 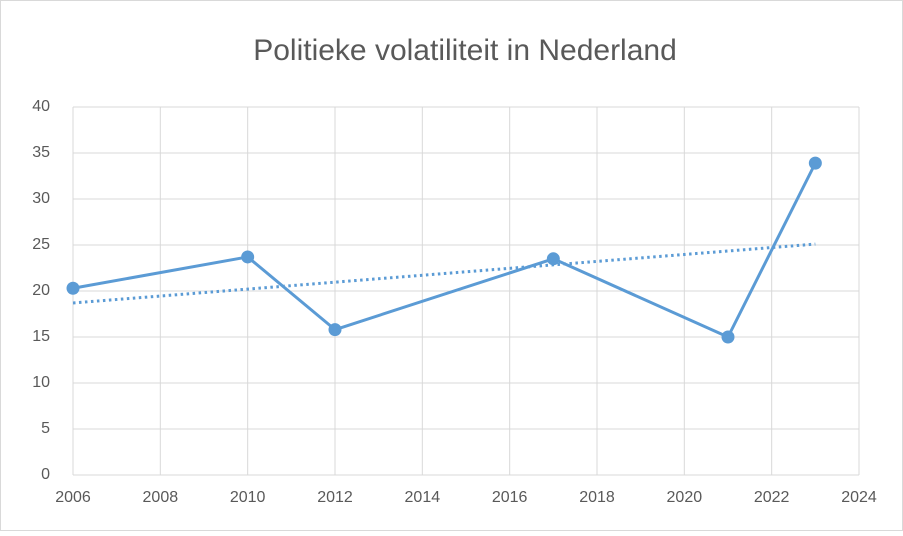 I want to click on y-tick-label: 30, so click(x=41, y=198).